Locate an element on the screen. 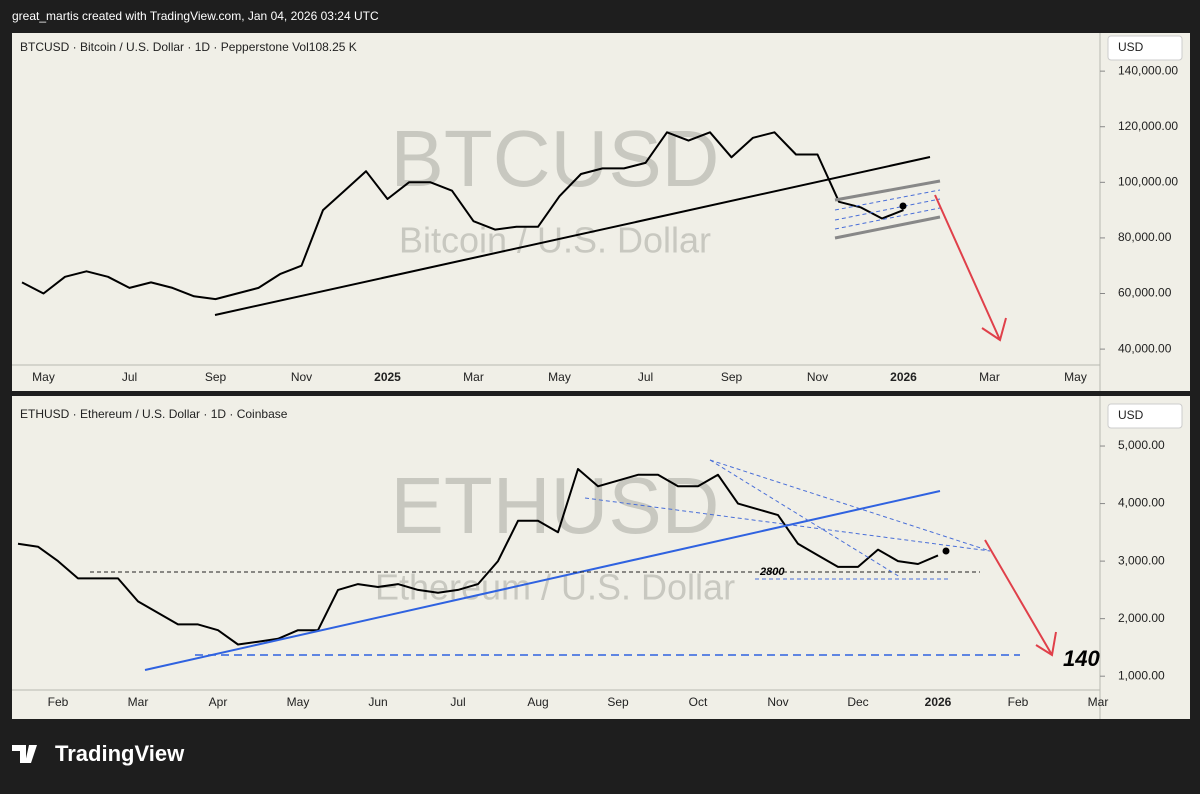 This screenshot has width=1200, height=794. trendline is located at coordinates (572, 236).